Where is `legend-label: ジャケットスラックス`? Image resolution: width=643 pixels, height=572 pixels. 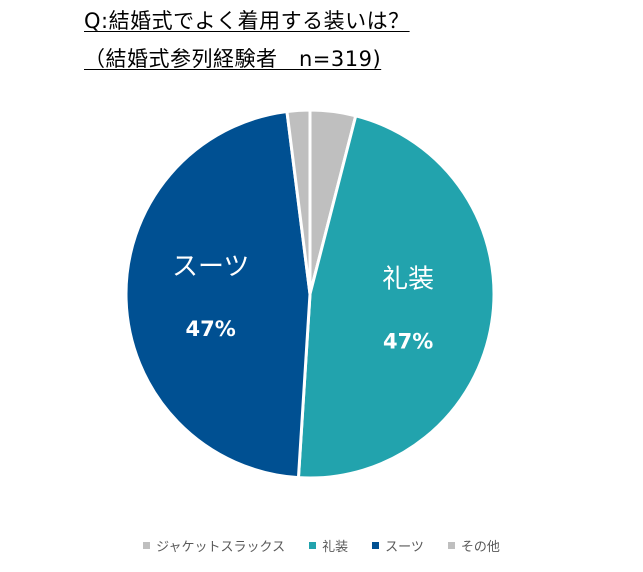
legend-label: ジャケットスラックス is located at coordinates (221, 547).